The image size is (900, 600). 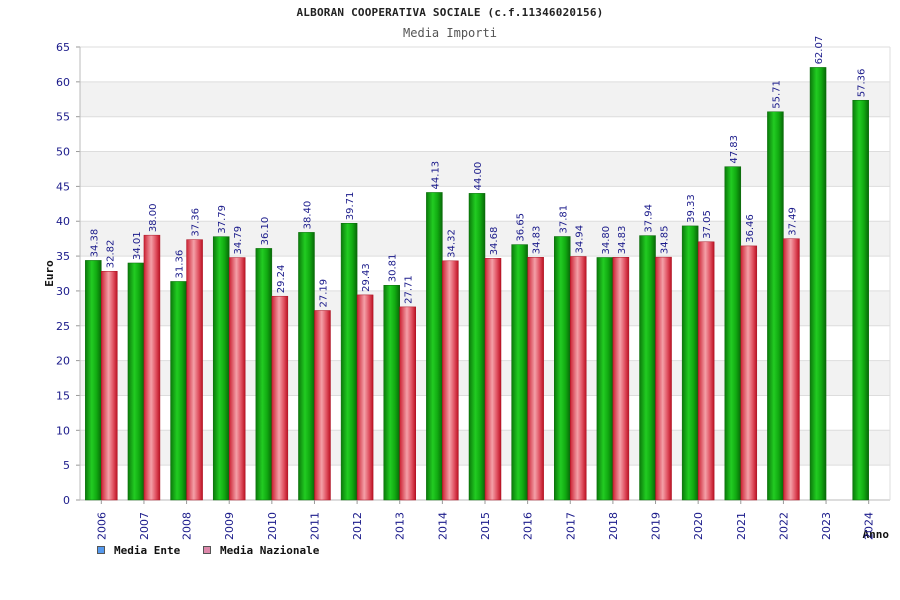 I want to click on data-label: 36.46, so click(x=750, y=228).